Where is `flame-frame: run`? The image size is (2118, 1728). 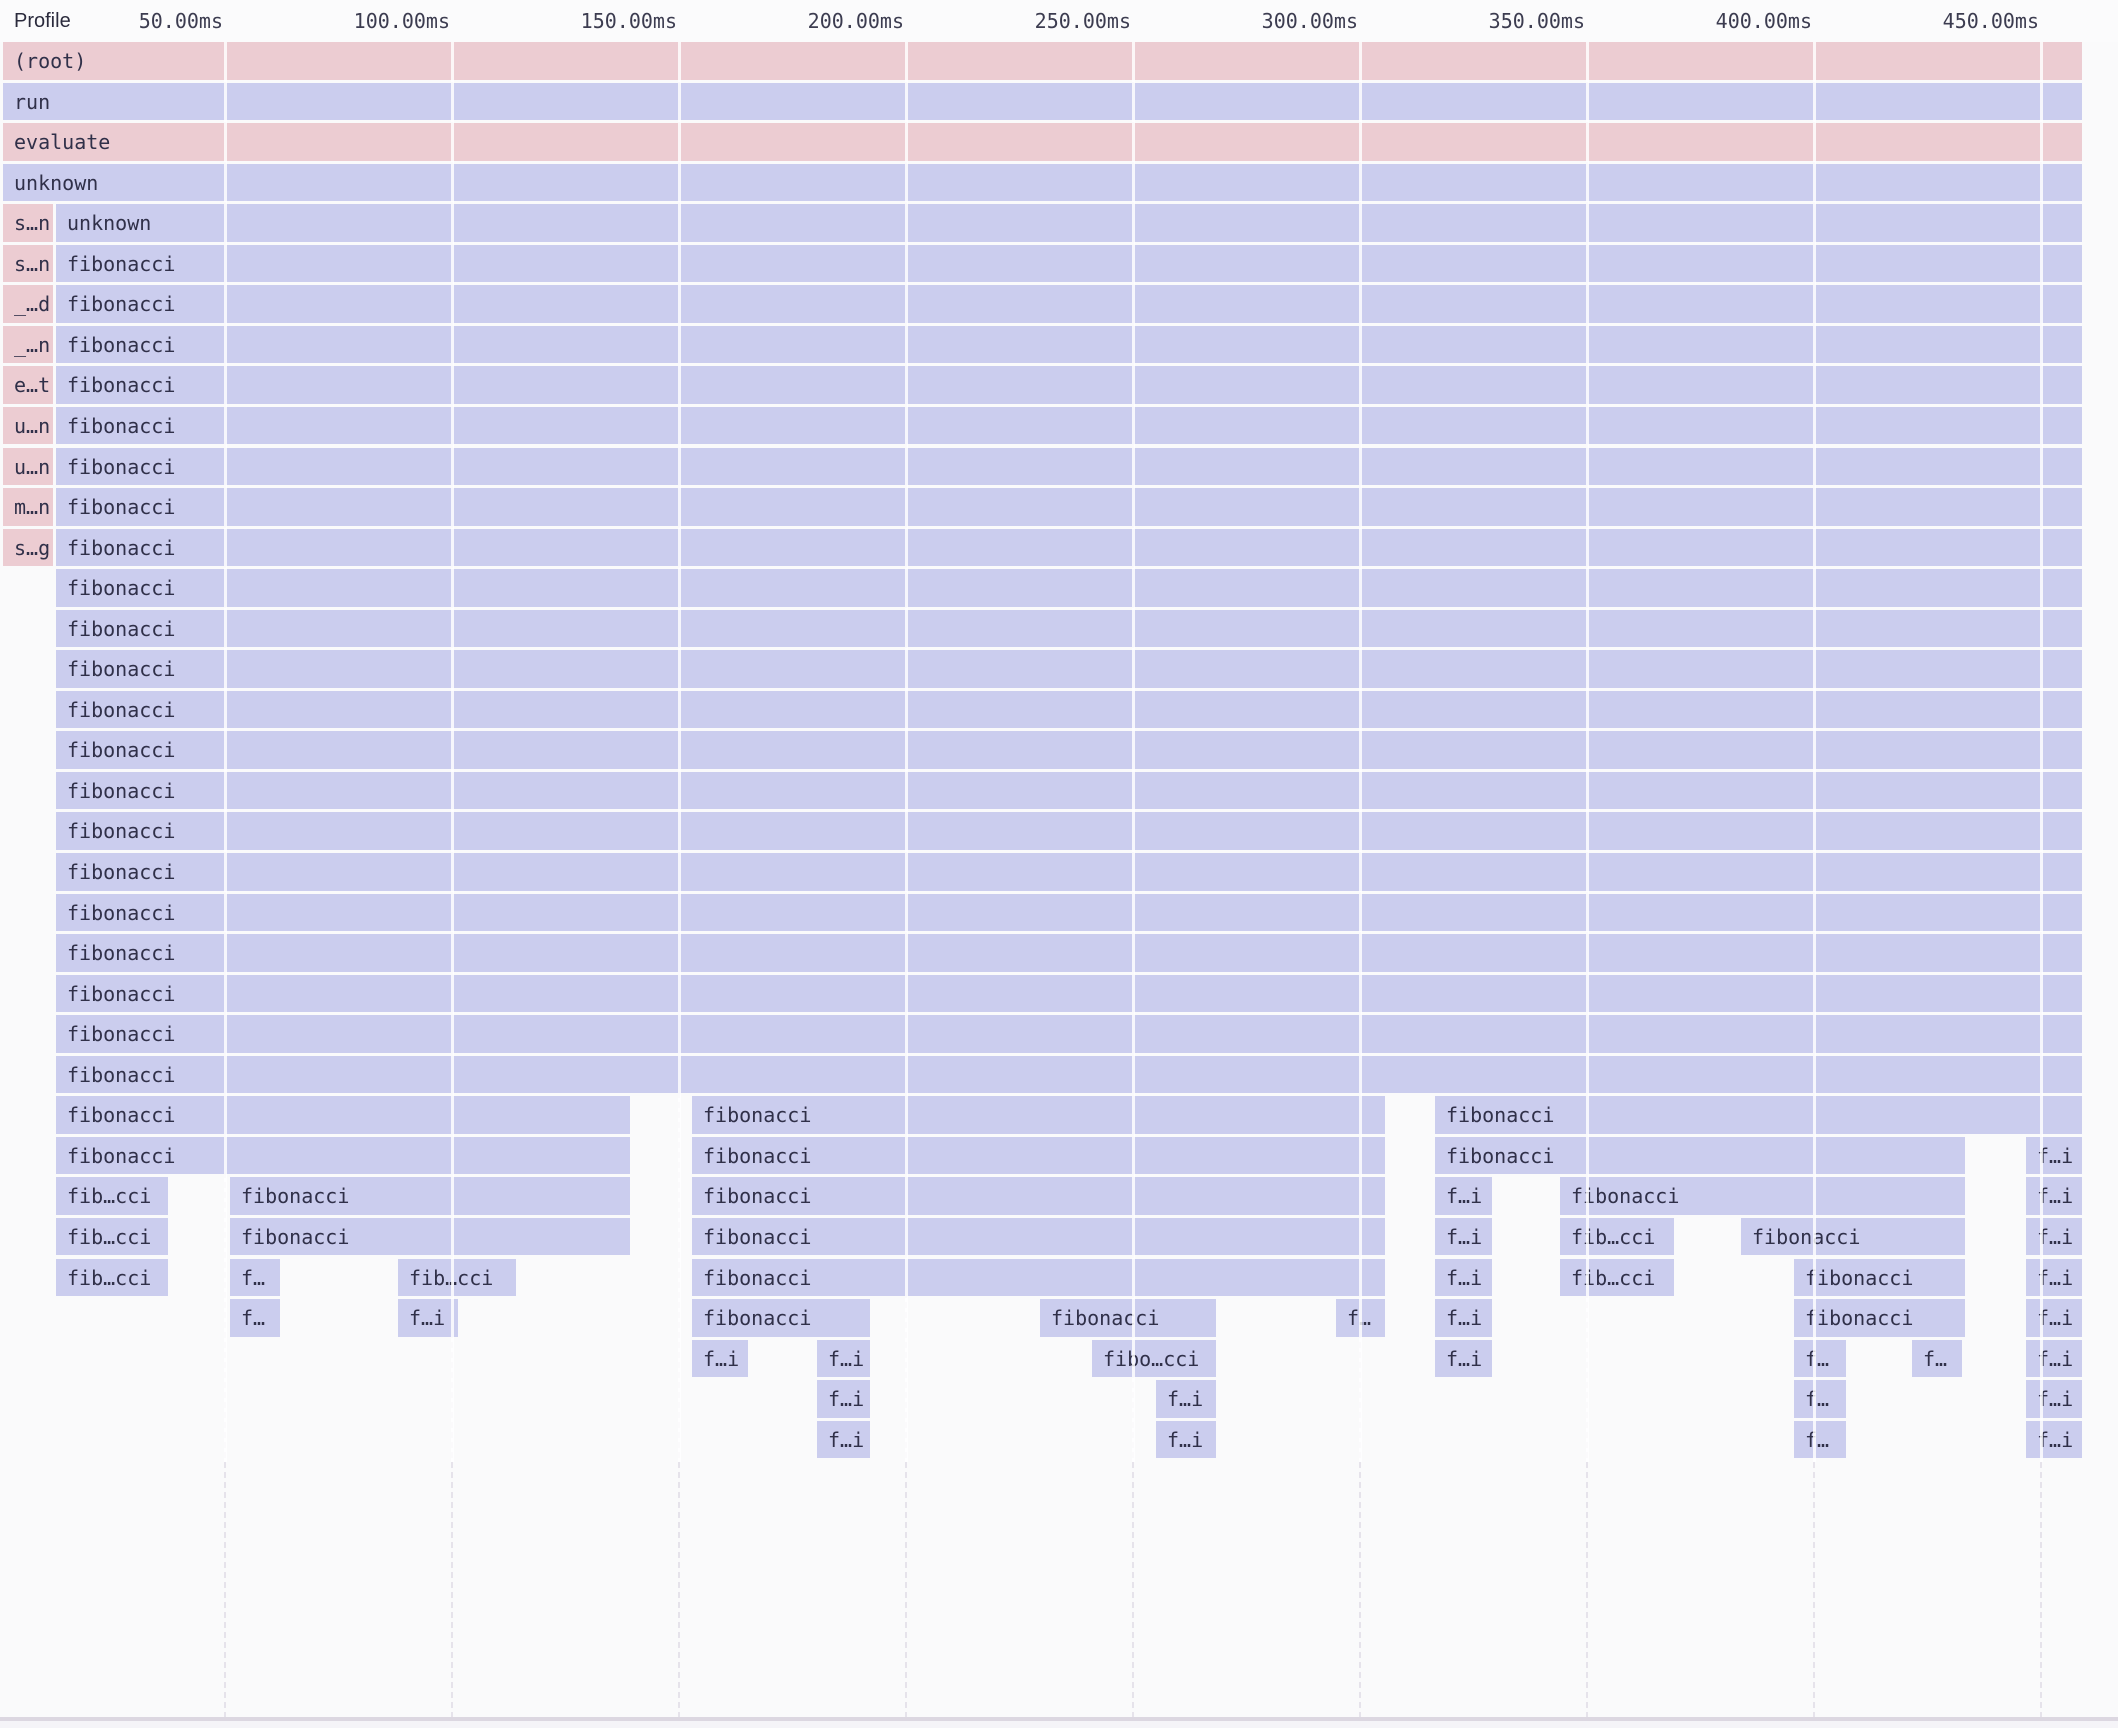
flame-frame: run is located at coordinates (1042, 101).